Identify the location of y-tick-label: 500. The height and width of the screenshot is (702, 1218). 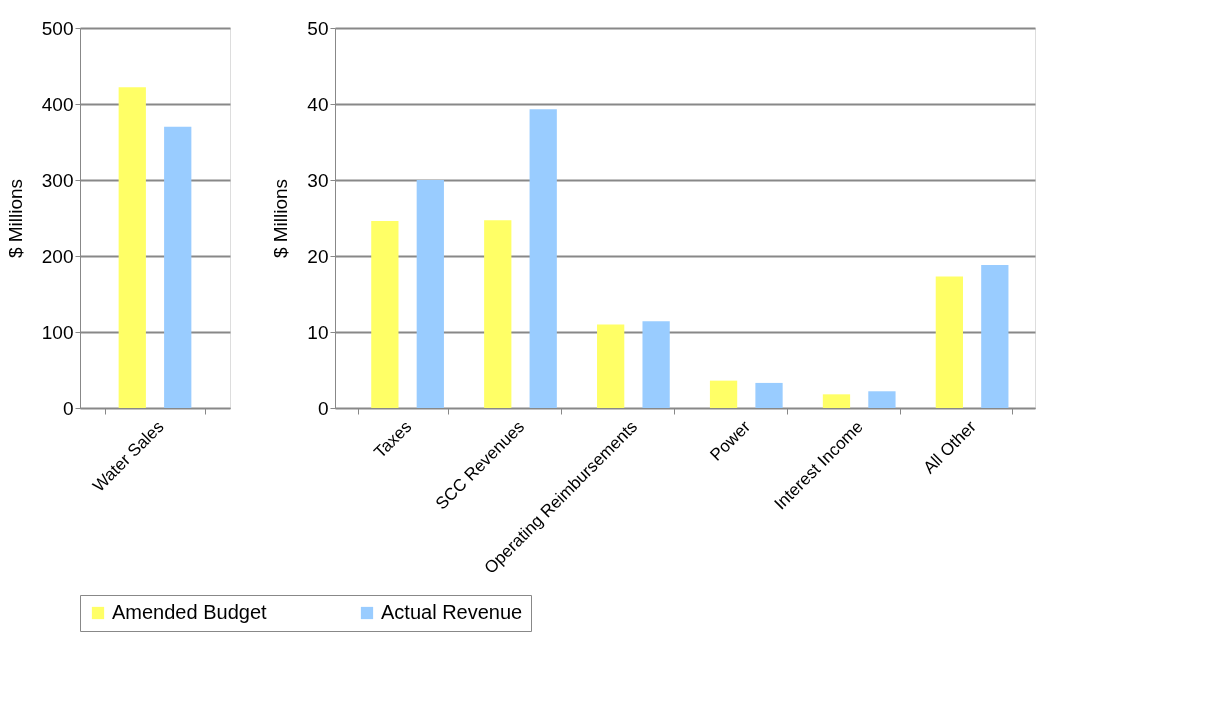
(57, 28).